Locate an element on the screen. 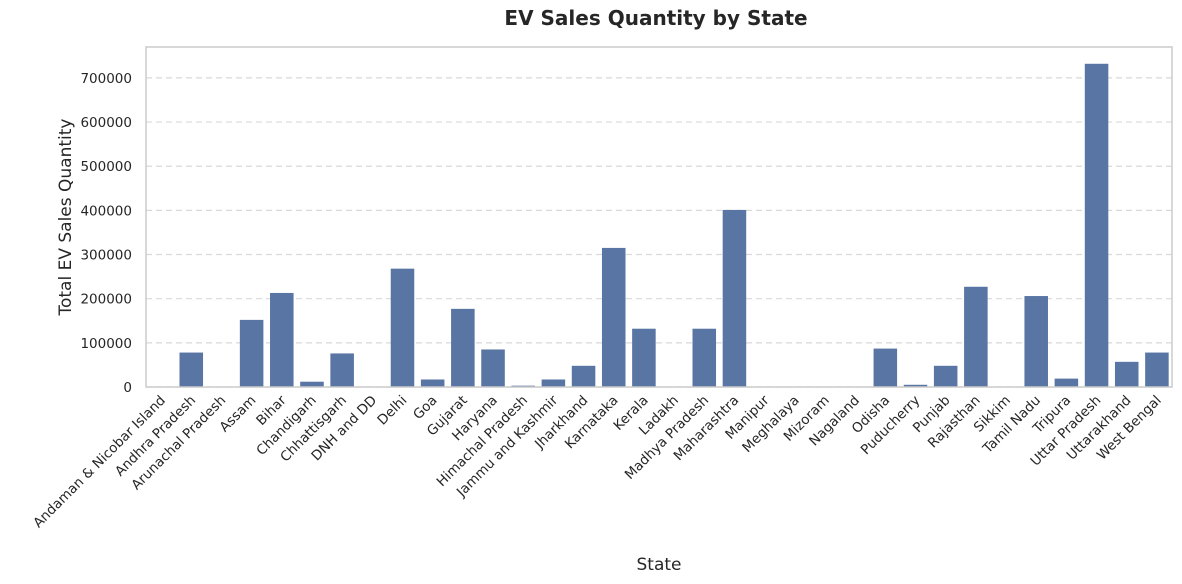 The height and width of the screenshot is (584, 1182). y-axis-label: Total EV Sales Quantity is located at coordinates (66, 218).